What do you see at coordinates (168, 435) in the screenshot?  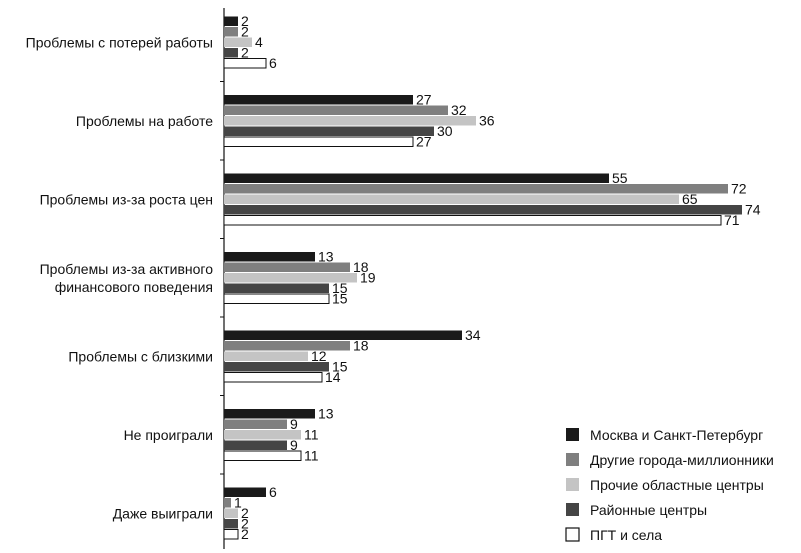 I see `category-label: Не проиграли` at bounding box center [168, 435].